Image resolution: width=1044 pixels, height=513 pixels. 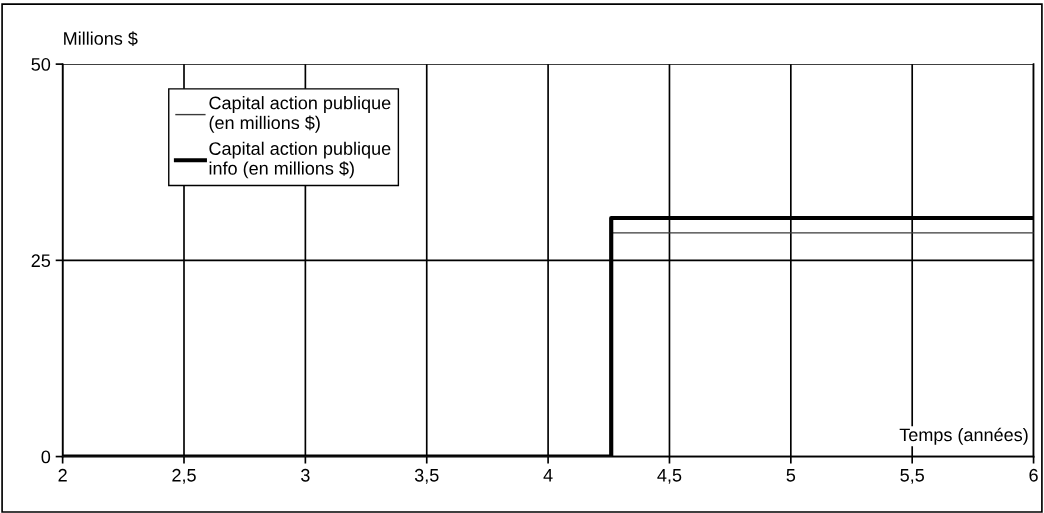 I want to click on x-axis-title: Temps (années), so click(x=963, y=436).